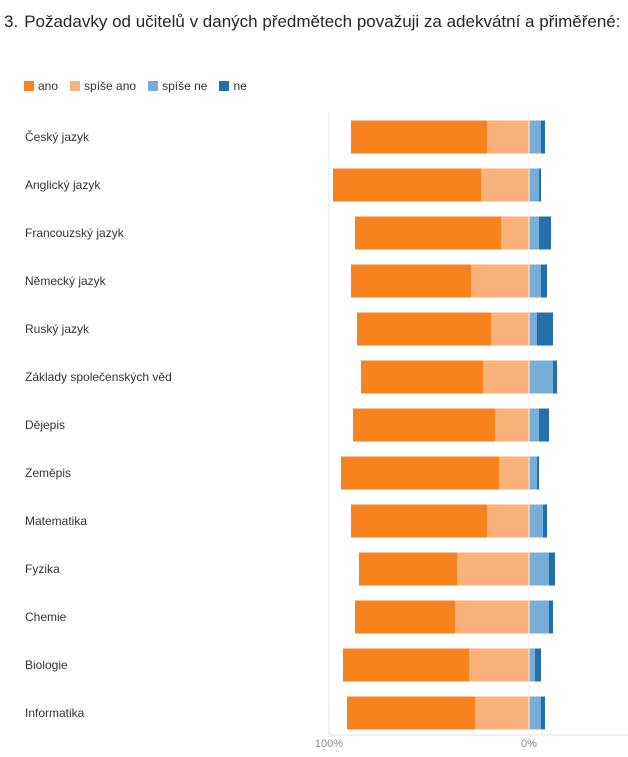 The image size is (628, 757). Describe the element at coordinates (240, 86) in the screenshot. I see `legend-label-ne: ne` at that location.